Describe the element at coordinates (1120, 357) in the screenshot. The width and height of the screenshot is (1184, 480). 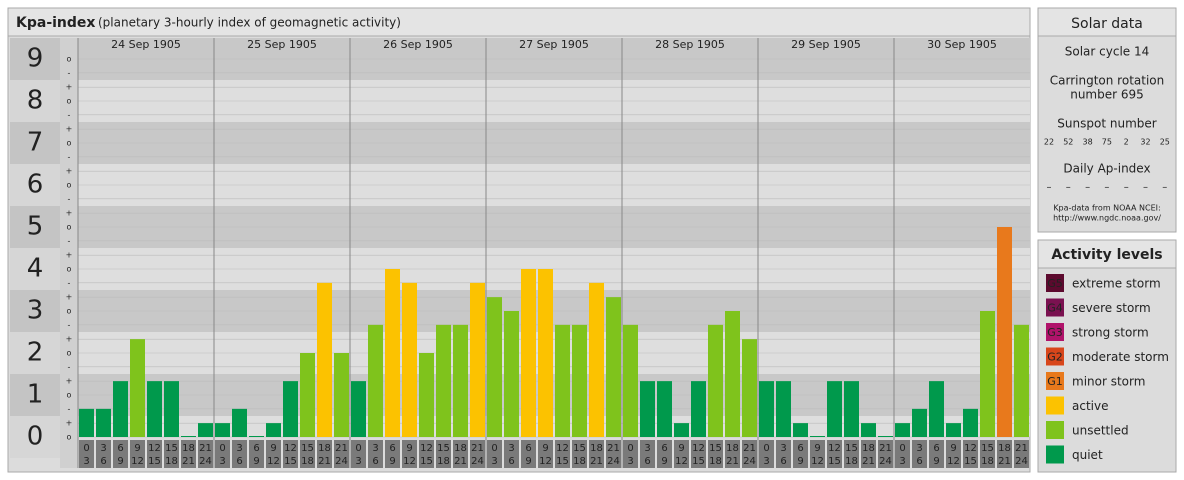
I see `level-name: moderate storm` at that location.